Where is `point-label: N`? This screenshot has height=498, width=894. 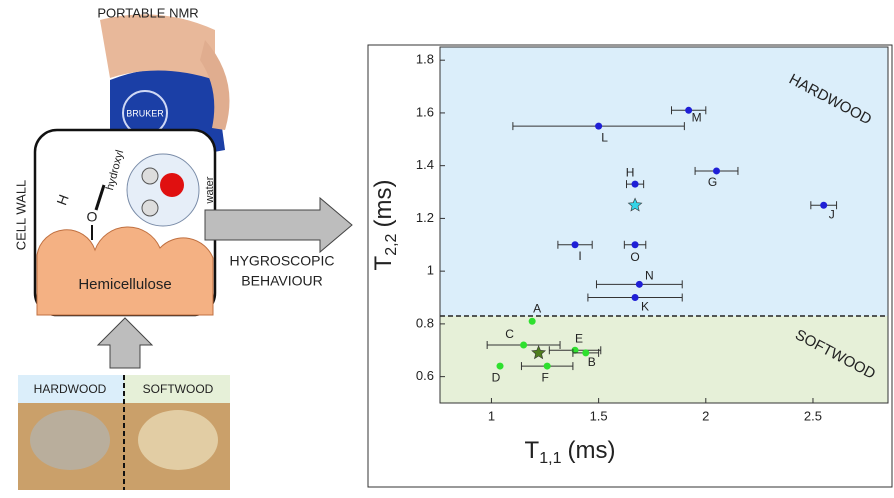 point-label: N is located at coordinates (649, 276).